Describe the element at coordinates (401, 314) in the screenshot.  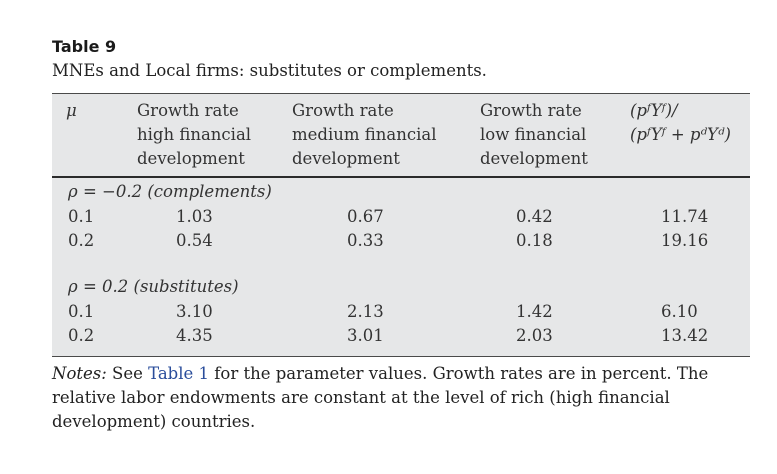
I see `table-row: 0.1 3.10 2.13 1.42 6.10` at that location.